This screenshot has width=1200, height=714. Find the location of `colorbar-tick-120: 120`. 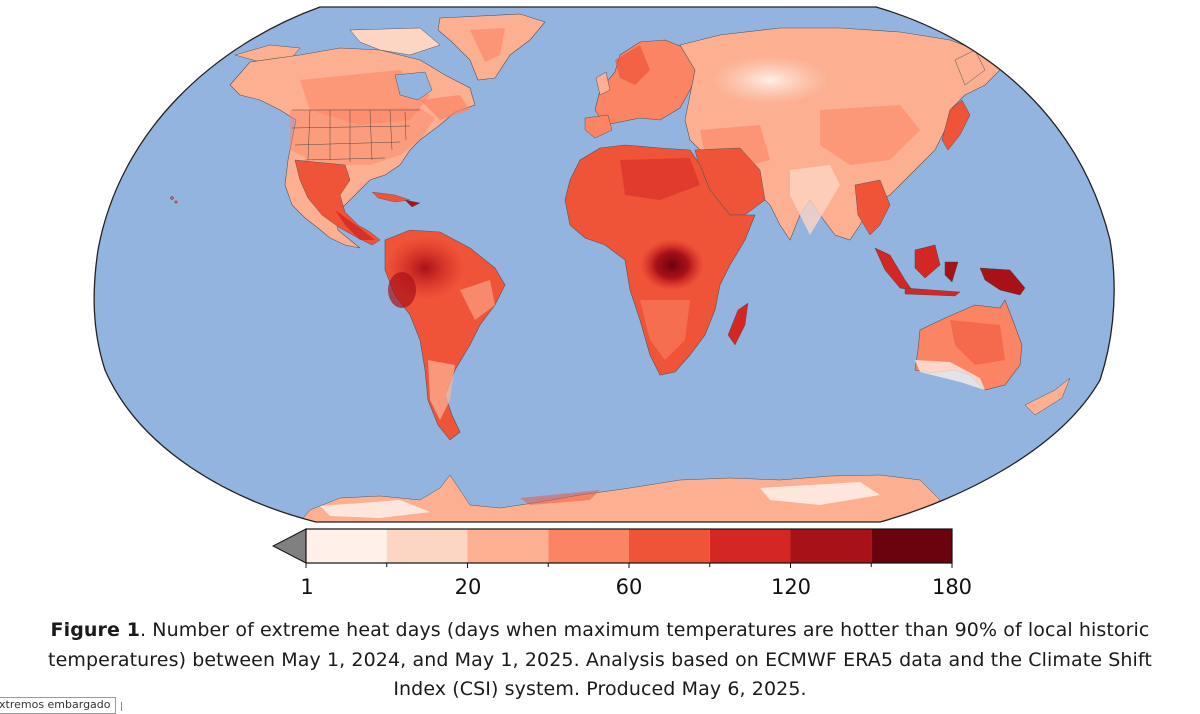

colorbar-tick-120: 120 is located at coordinates (791, 587).